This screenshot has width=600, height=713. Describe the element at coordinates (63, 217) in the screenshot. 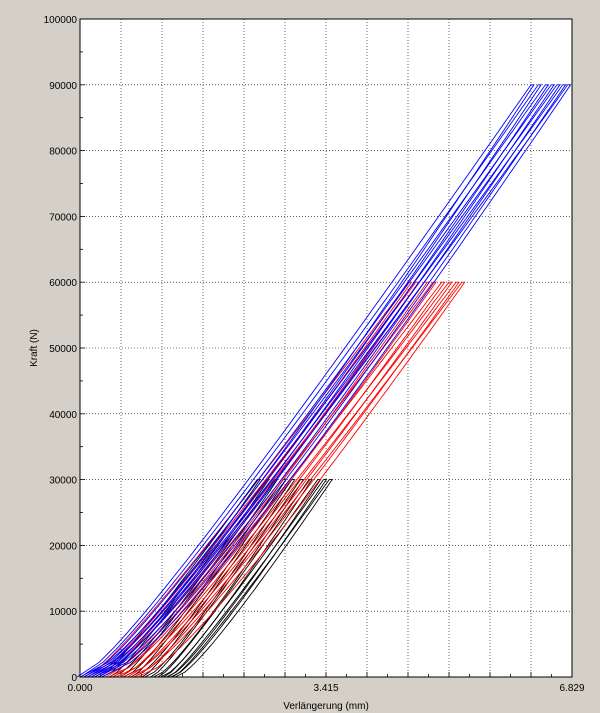

I see `y-tick-label: 70000` at that location.